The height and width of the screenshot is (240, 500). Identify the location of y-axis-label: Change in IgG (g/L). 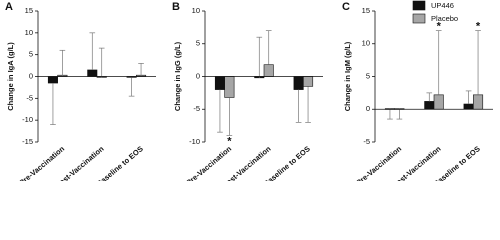
(177, 76).